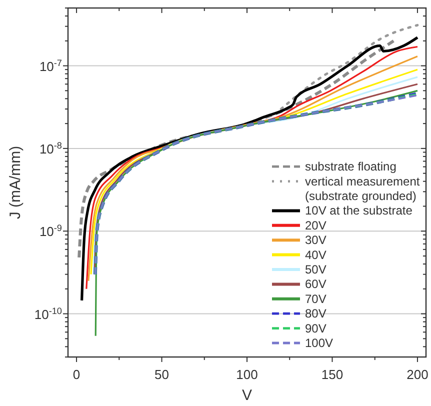 Image resolution: width=431 pixels, height=406 pixels. Describe the element at coordinates (161, 374) in the screenshot. I see `x-tick-label: 50` at that location.